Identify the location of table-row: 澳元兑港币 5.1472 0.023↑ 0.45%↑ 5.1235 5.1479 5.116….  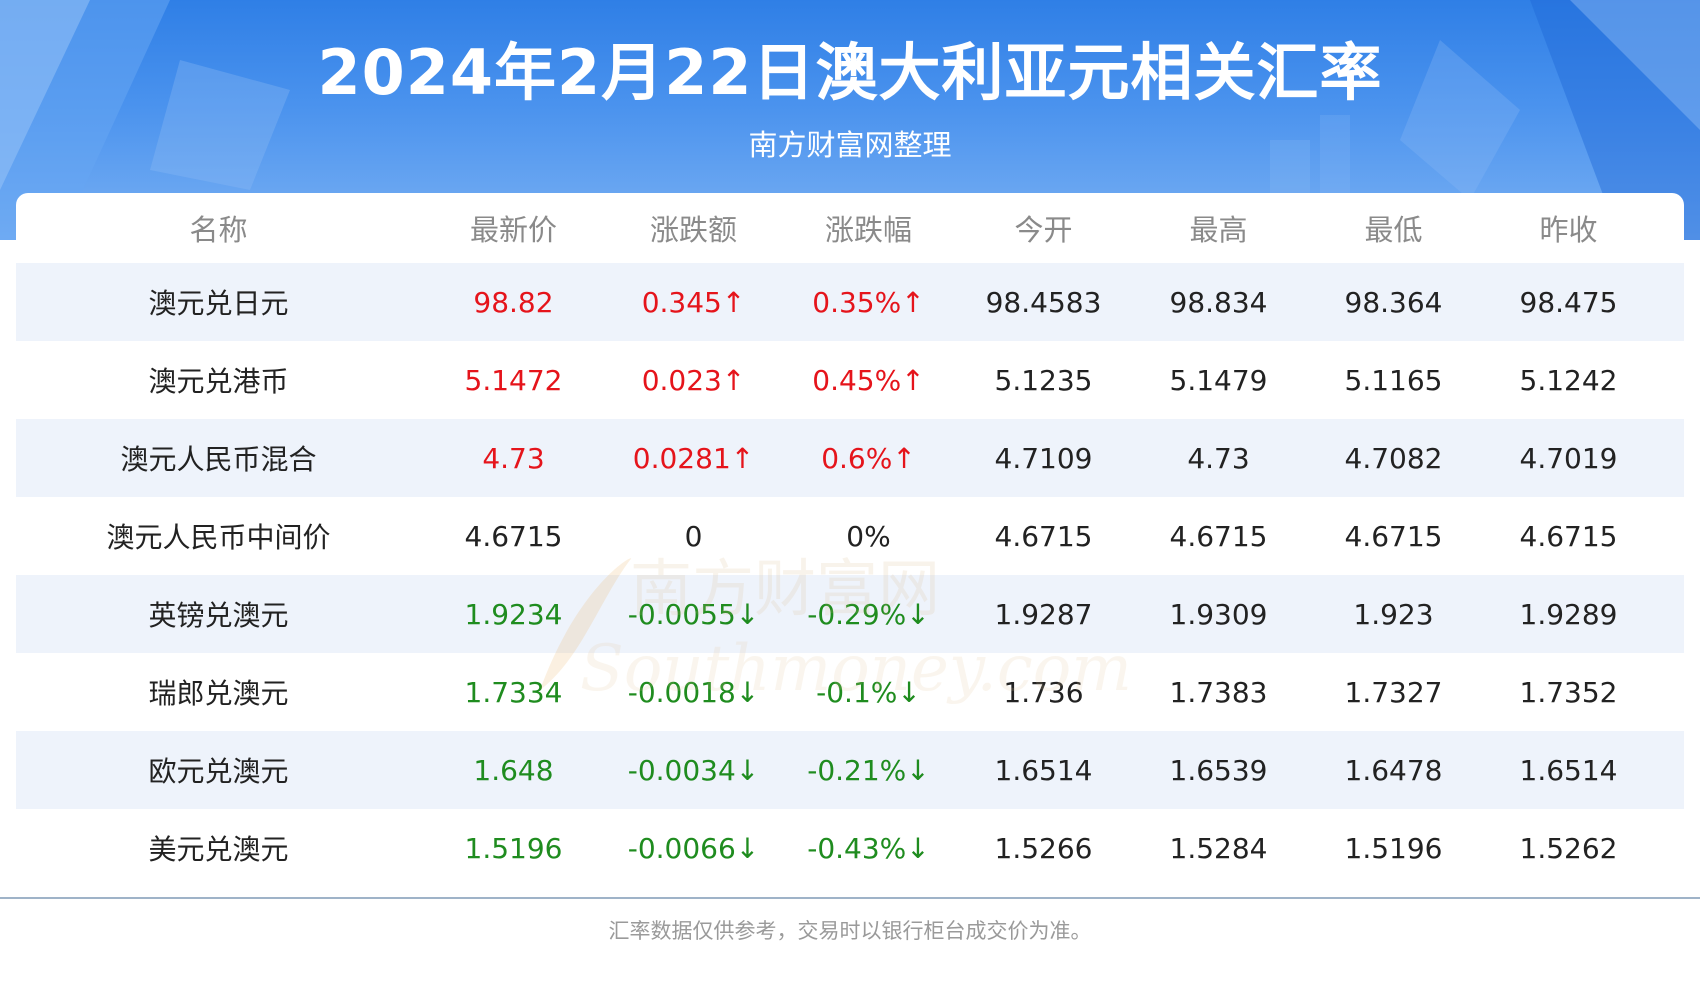
(850, 380).